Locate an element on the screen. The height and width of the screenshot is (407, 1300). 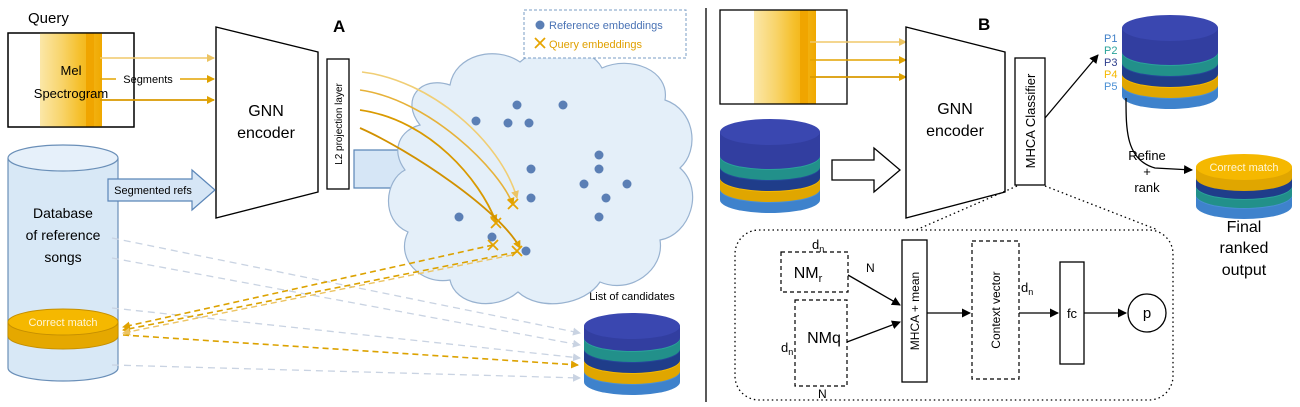
dn-label-top: dn is located at coordinates (818, 245).